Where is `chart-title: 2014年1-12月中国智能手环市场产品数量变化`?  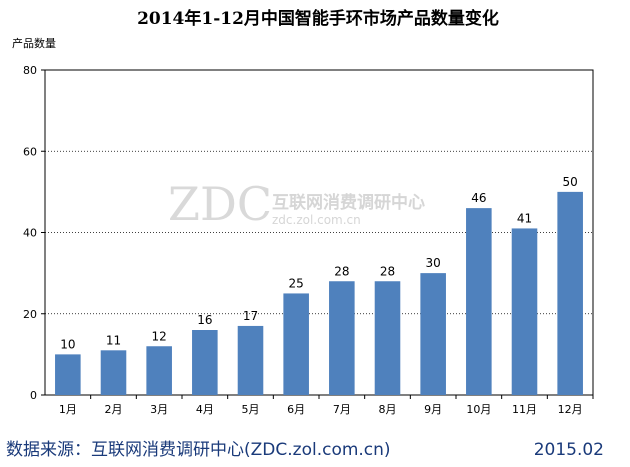 chart-title: 2014年1-12月中国智能手环市场产品数量变化 is located at coordinates (318, 18).